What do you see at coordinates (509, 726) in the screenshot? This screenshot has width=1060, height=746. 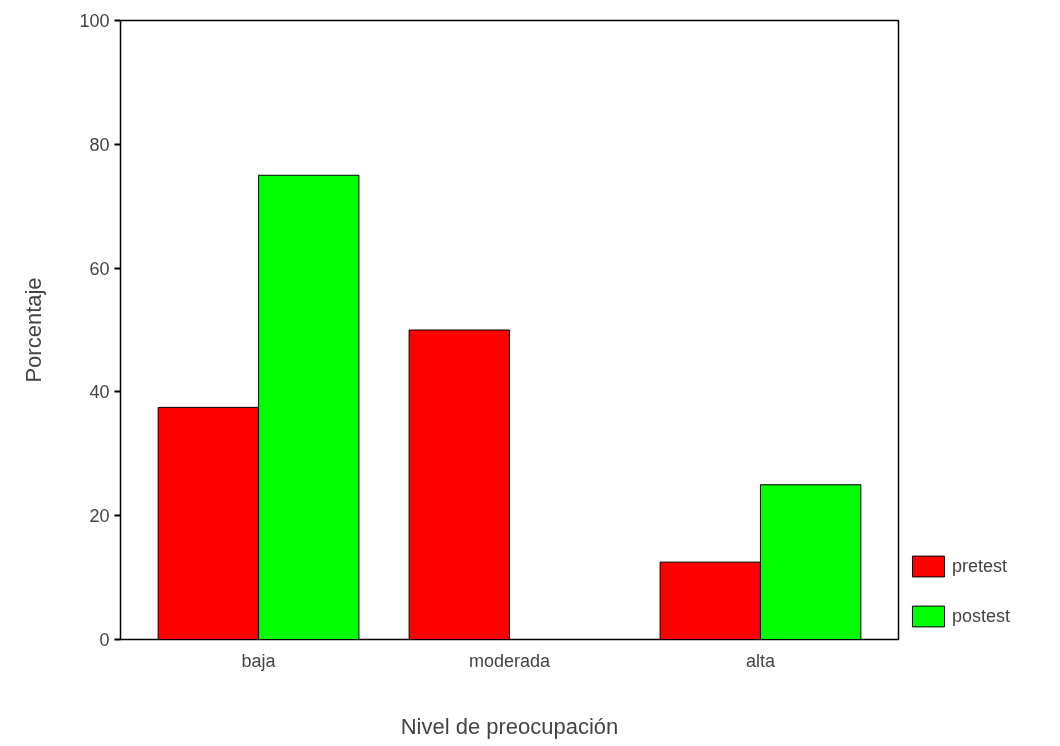 I see `x-axis-title: Nivel de preocupación` at bounding box center [509, 726].